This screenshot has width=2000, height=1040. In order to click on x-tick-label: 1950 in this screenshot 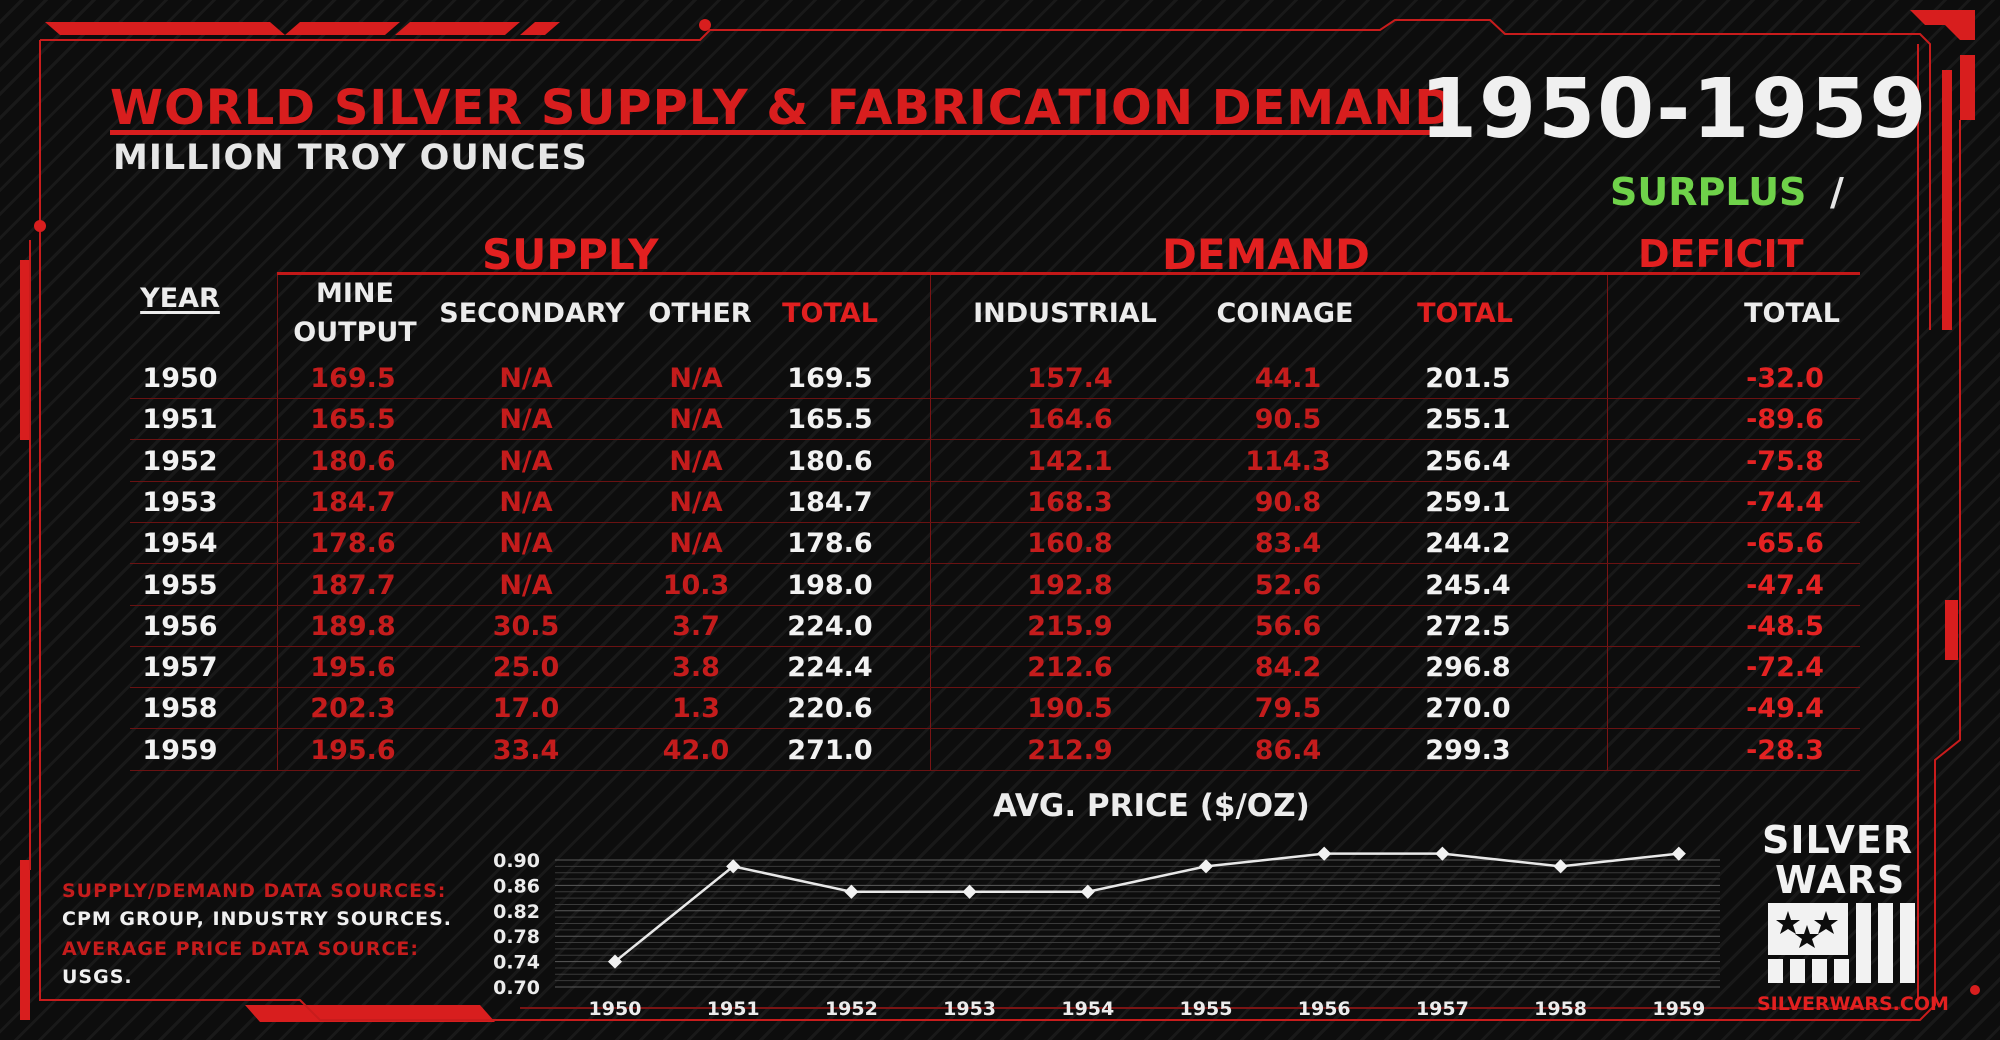, I will do `click(615, 1009)`.